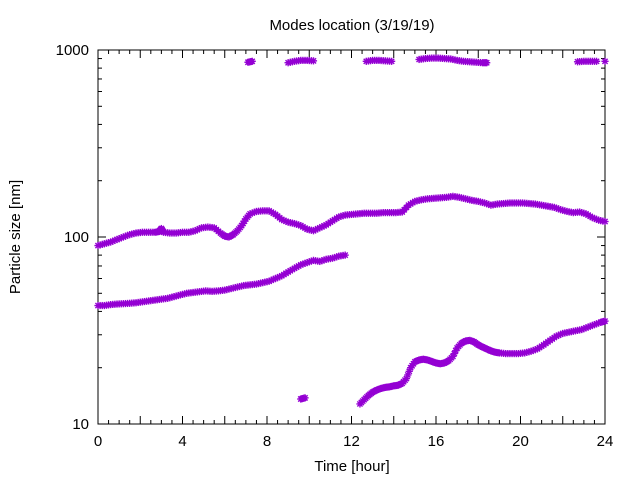  I want to click on y-tick-label: 1000, so click(72, 50).